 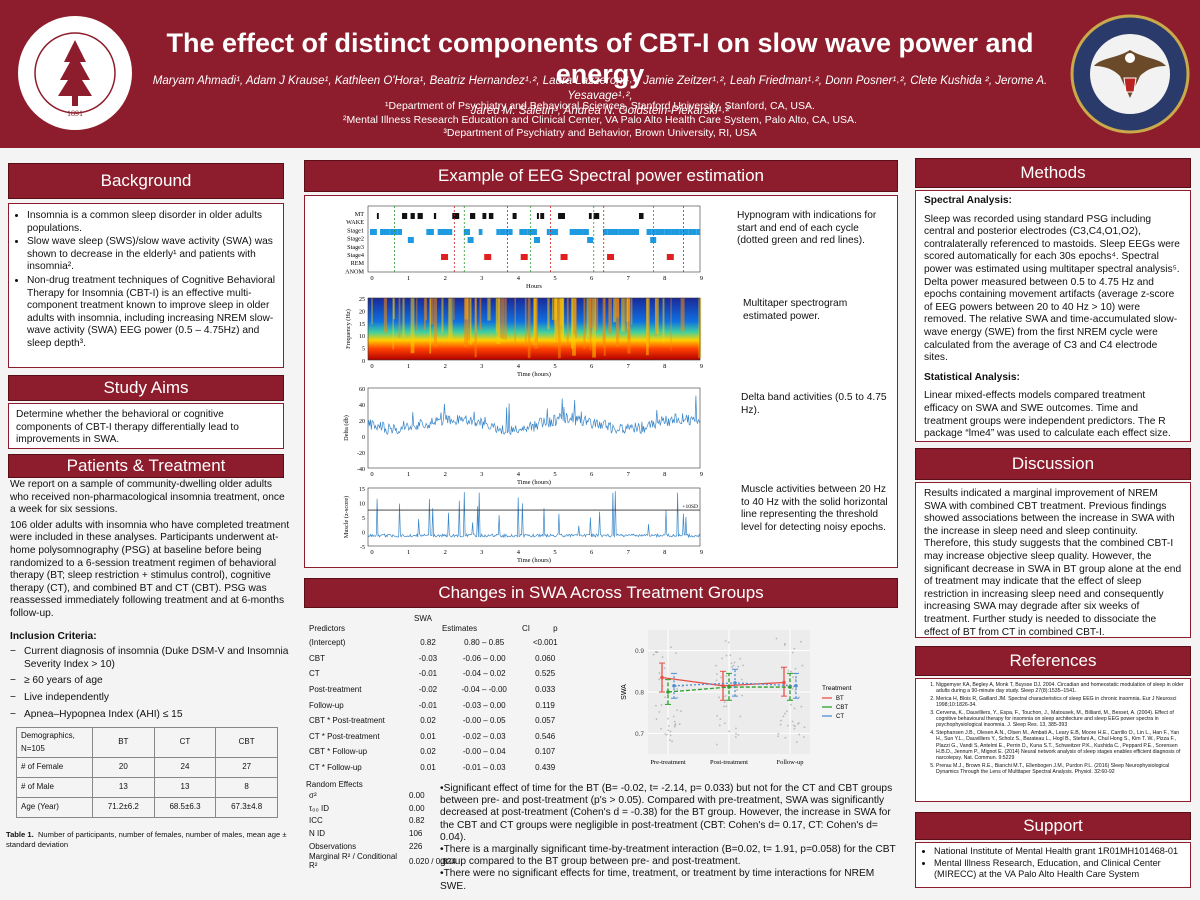 What do you see at coordinates (391, 833) in the screenshot?
I see `table-row: N ID 106` at bounding box center [391, 833].